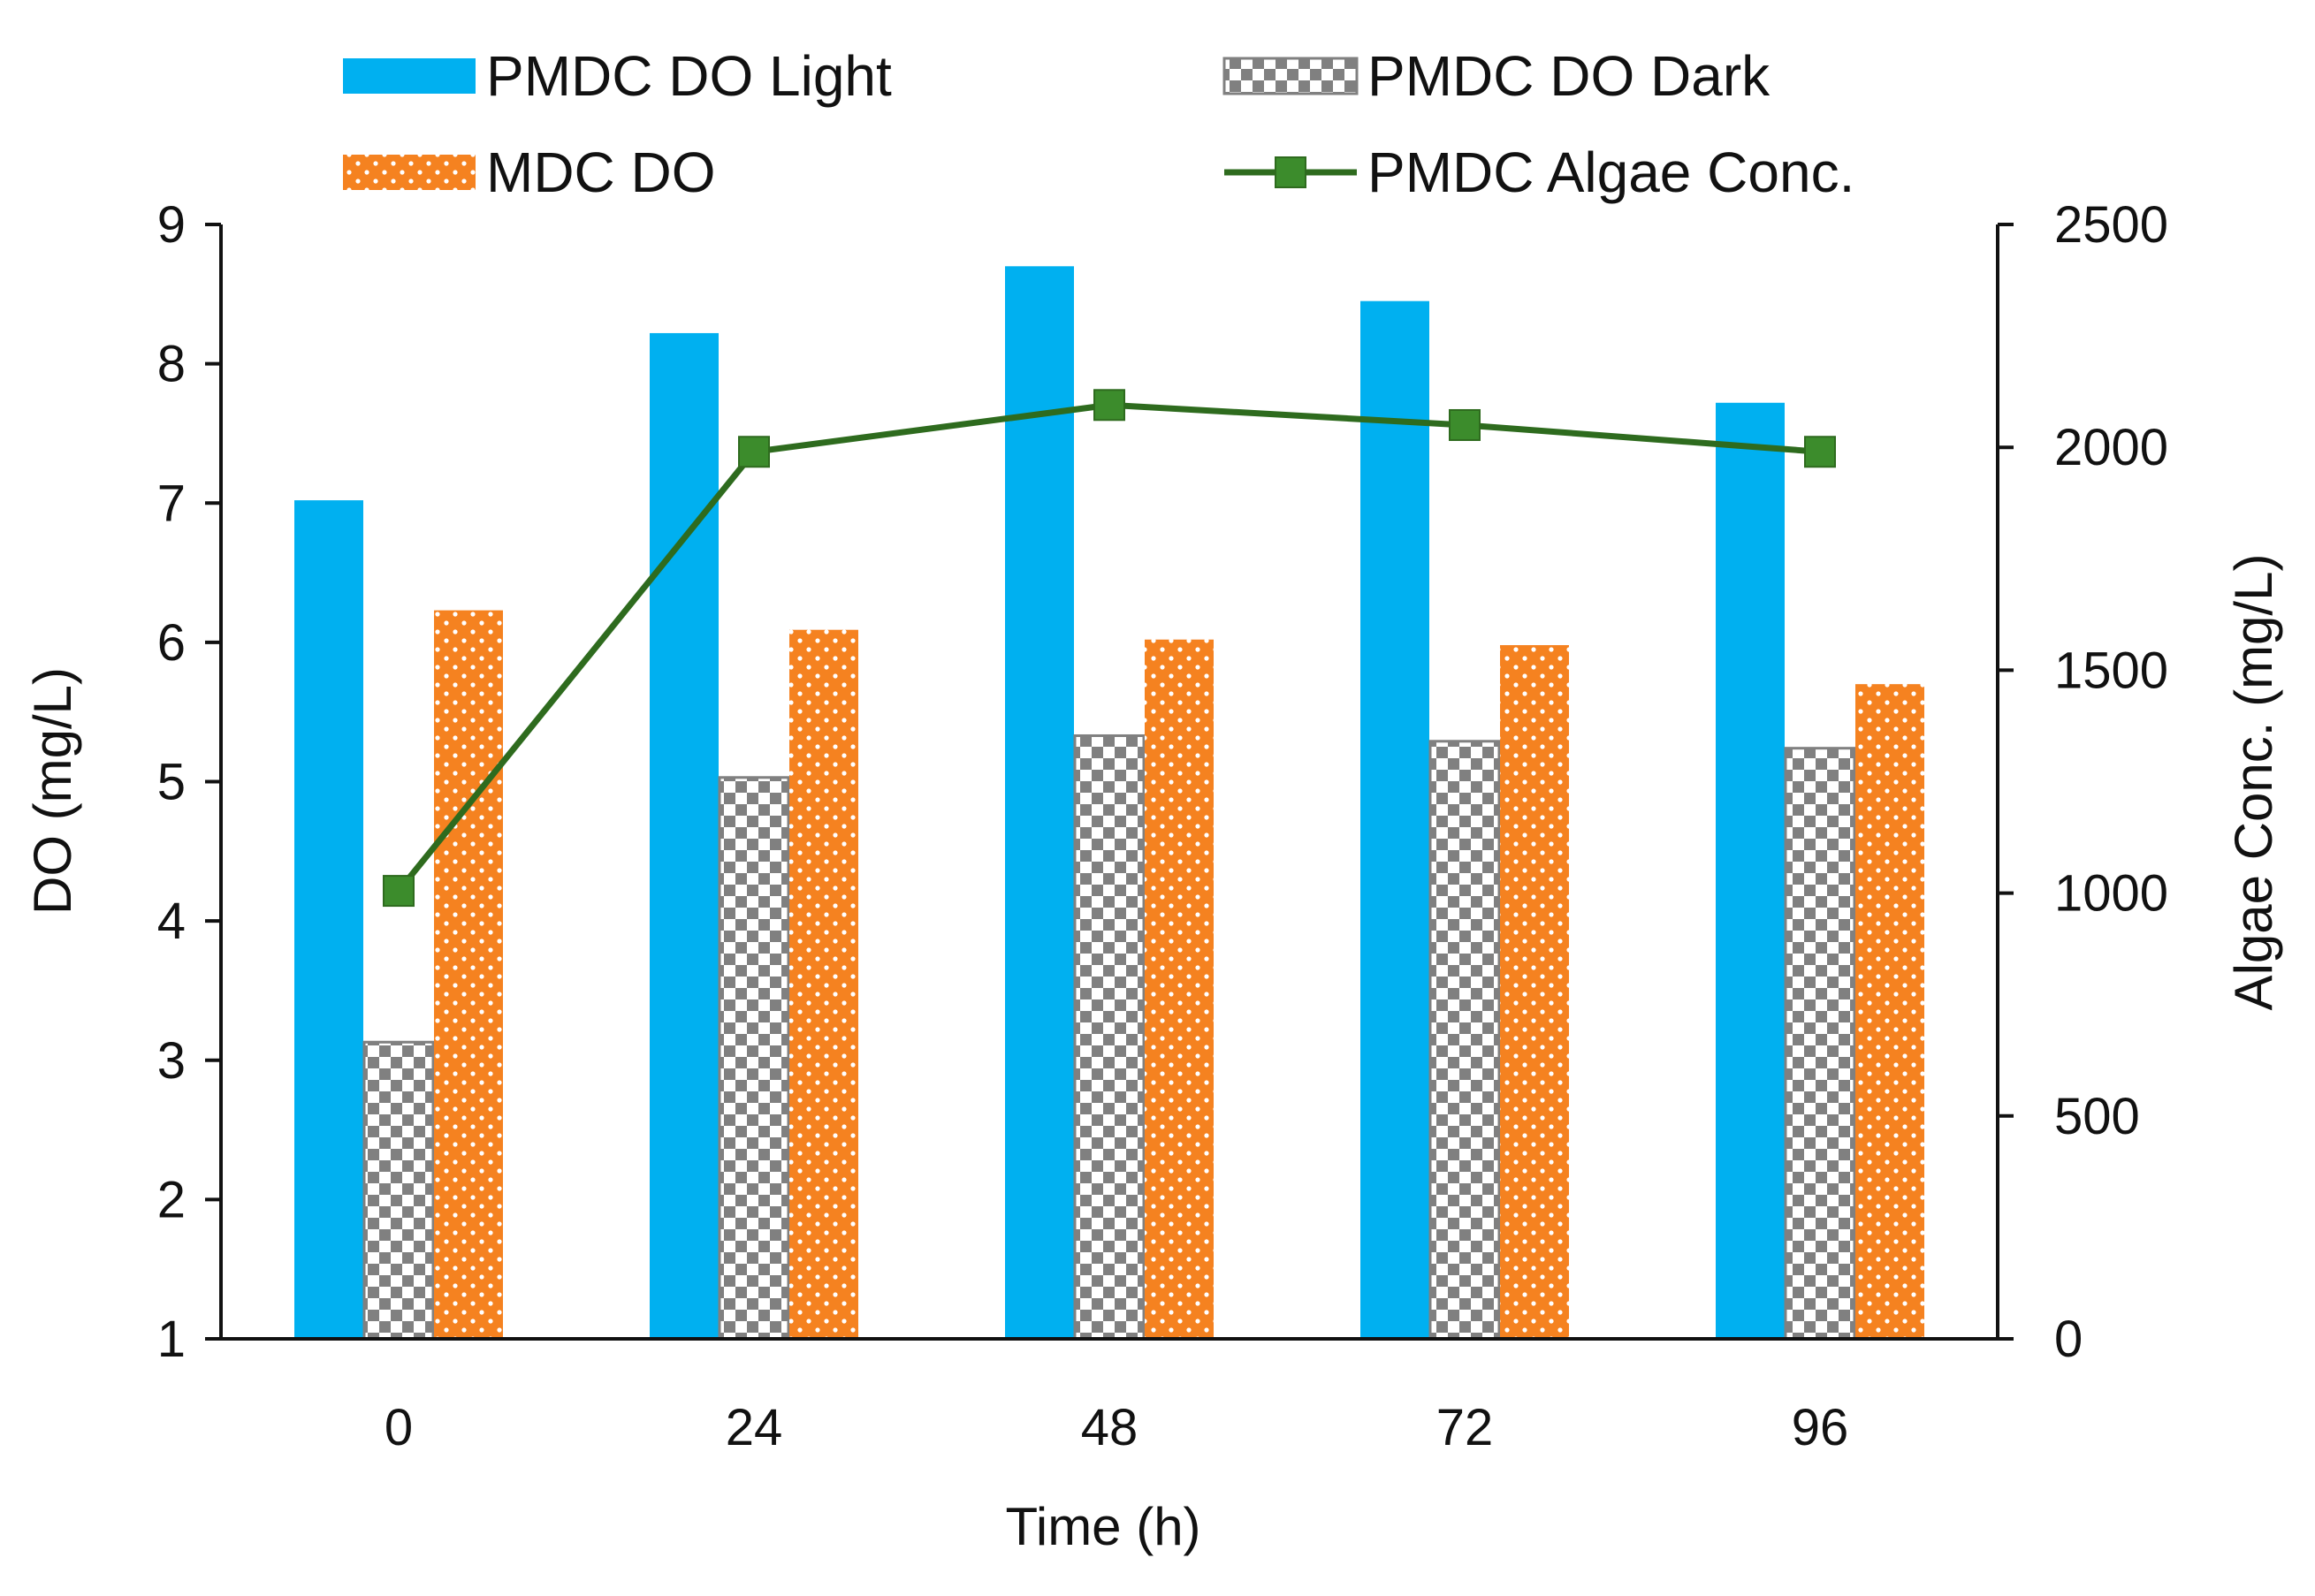 Image resolution: width=2315 pixels, height=1596 pixels. What do you see at coordinates (1821, 1427) in the screenshot?
I see `x-tick-label-96: 96` at bounding box center [1821, 1427].